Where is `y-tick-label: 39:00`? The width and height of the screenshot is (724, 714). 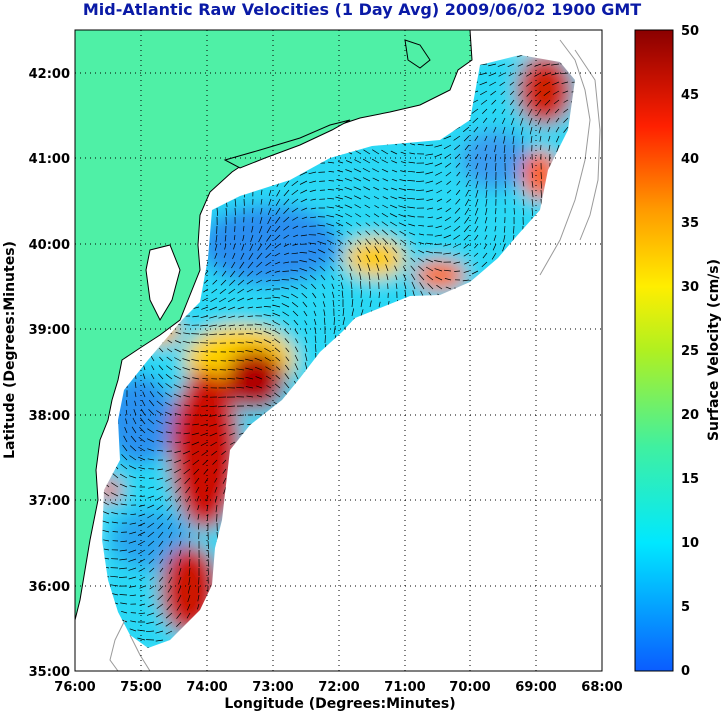 y-tick-label: 39:00 is located at coordinates (49, 330).